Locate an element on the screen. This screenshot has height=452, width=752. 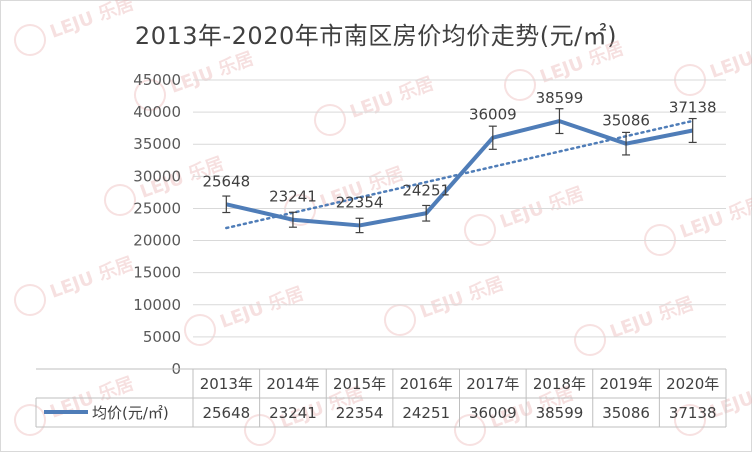
data-label: 22354 is located at coordinates (360, 202).